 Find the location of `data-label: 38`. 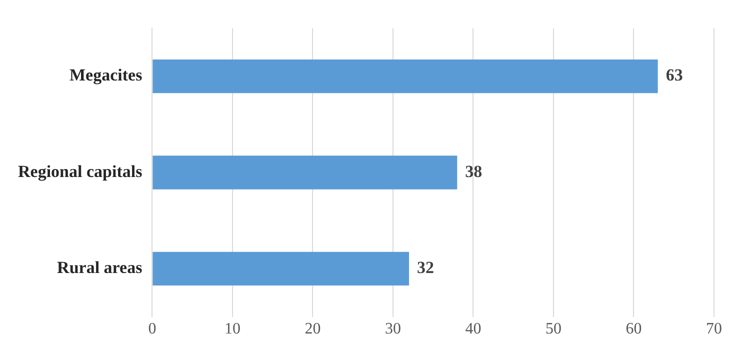

data-label: 38 is located at coordinates (473, 171).